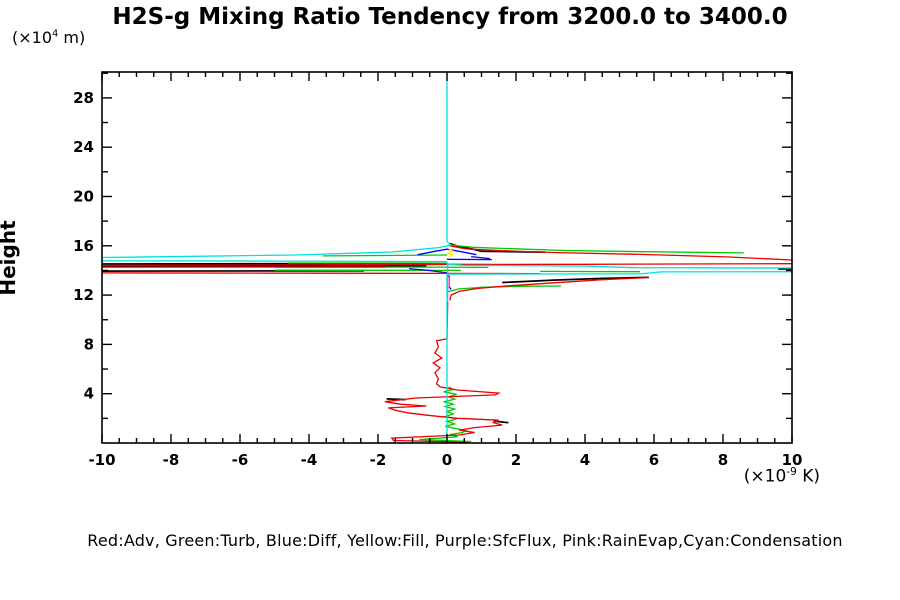 The image size is (900, 600). Describe the element at coordinates (585, 460) in the screenshot. I see `x-tick-label: 4` at that location.